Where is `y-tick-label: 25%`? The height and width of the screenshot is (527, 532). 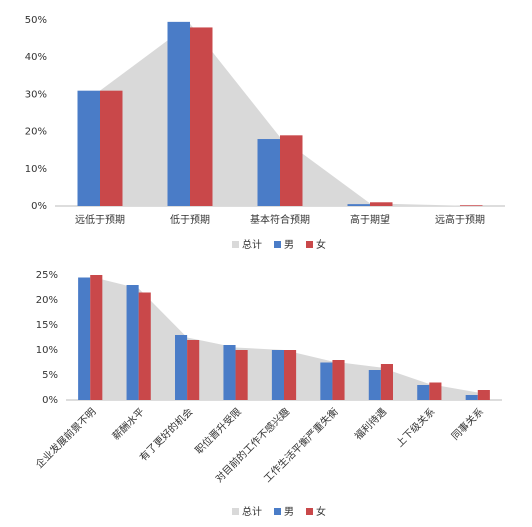 y-tick-label: 25% is located at coordinates (47, 275).